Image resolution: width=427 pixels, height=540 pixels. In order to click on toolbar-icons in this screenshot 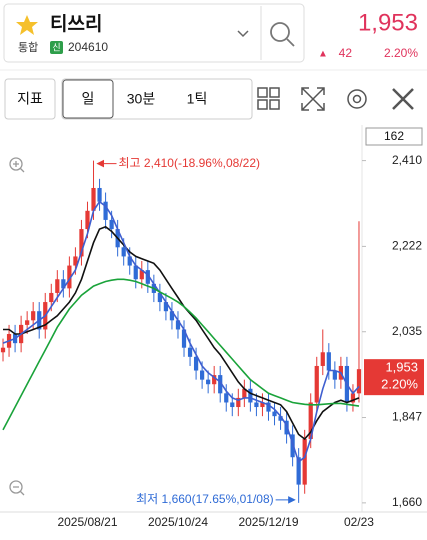, I will do `click(335, 99)`.